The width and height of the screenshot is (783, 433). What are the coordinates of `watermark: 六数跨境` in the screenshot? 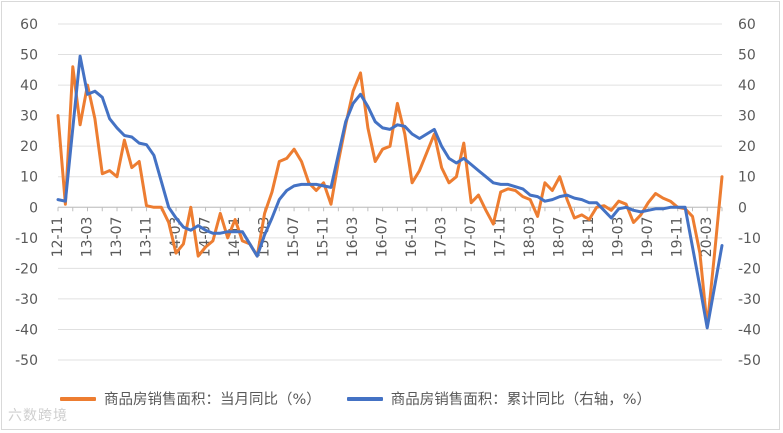 It's located at (38, 416).